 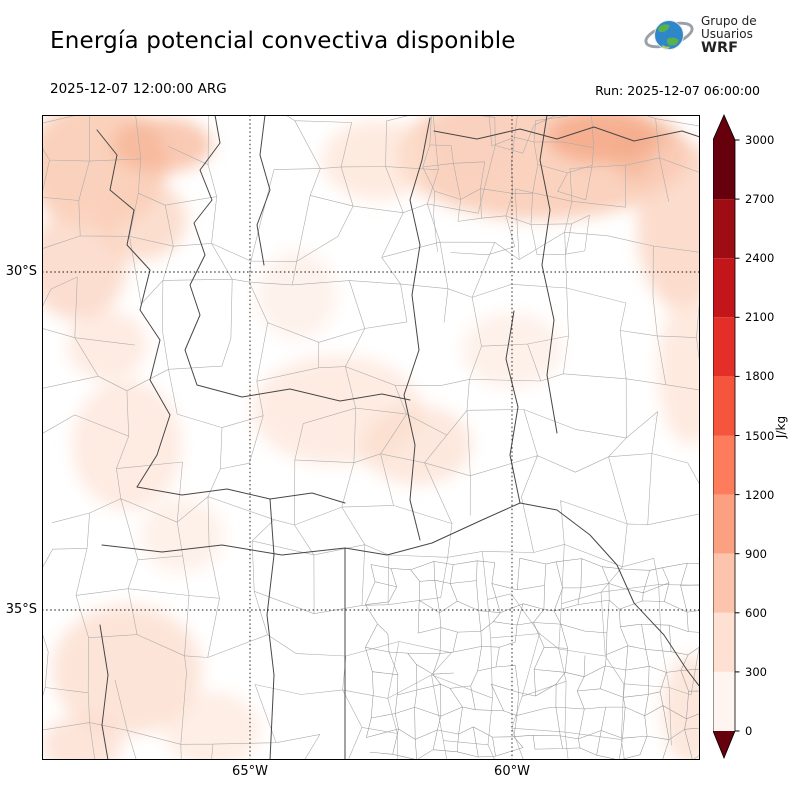 What do you see at coordinates (756, 613) in the screenshot?
I see `colorbar-tick-label: 600` at bounding box center [756, 613].